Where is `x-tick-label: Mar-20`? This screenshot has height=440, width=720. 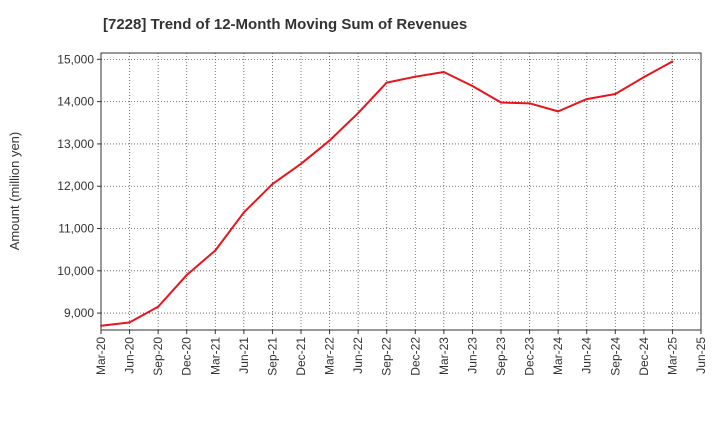 x-tick-label: Mar-20 is located at coordinates (101, 356).